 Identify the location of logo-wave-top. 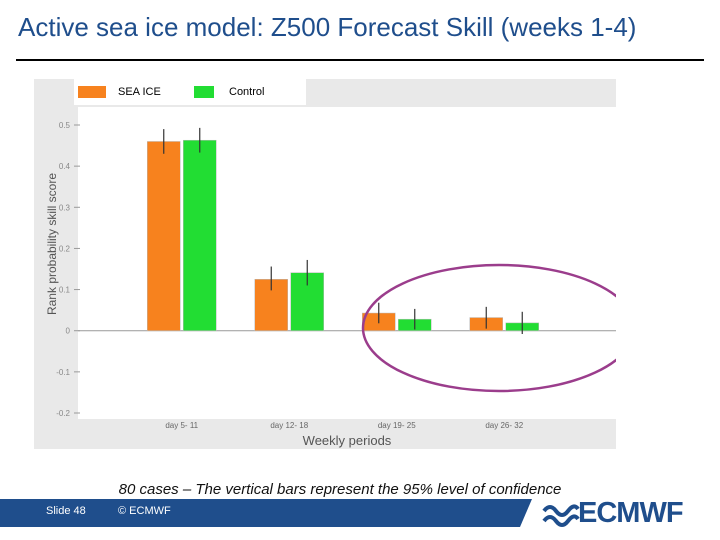
(561, 510).